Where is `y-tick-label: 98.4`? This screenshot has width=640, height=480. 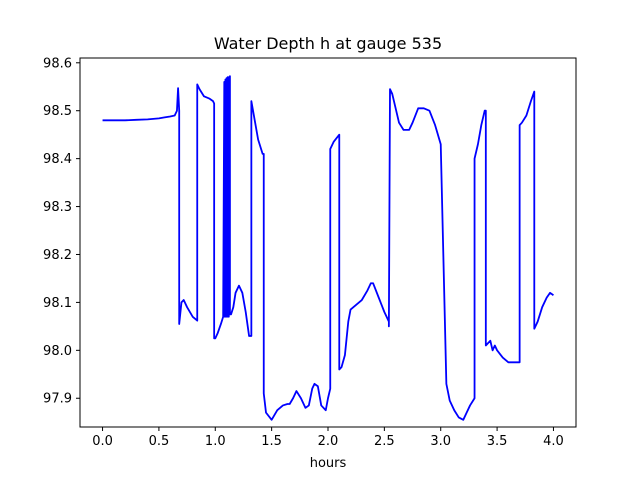
y-tick-label: 98.4 is located at coordinates (57, 159).